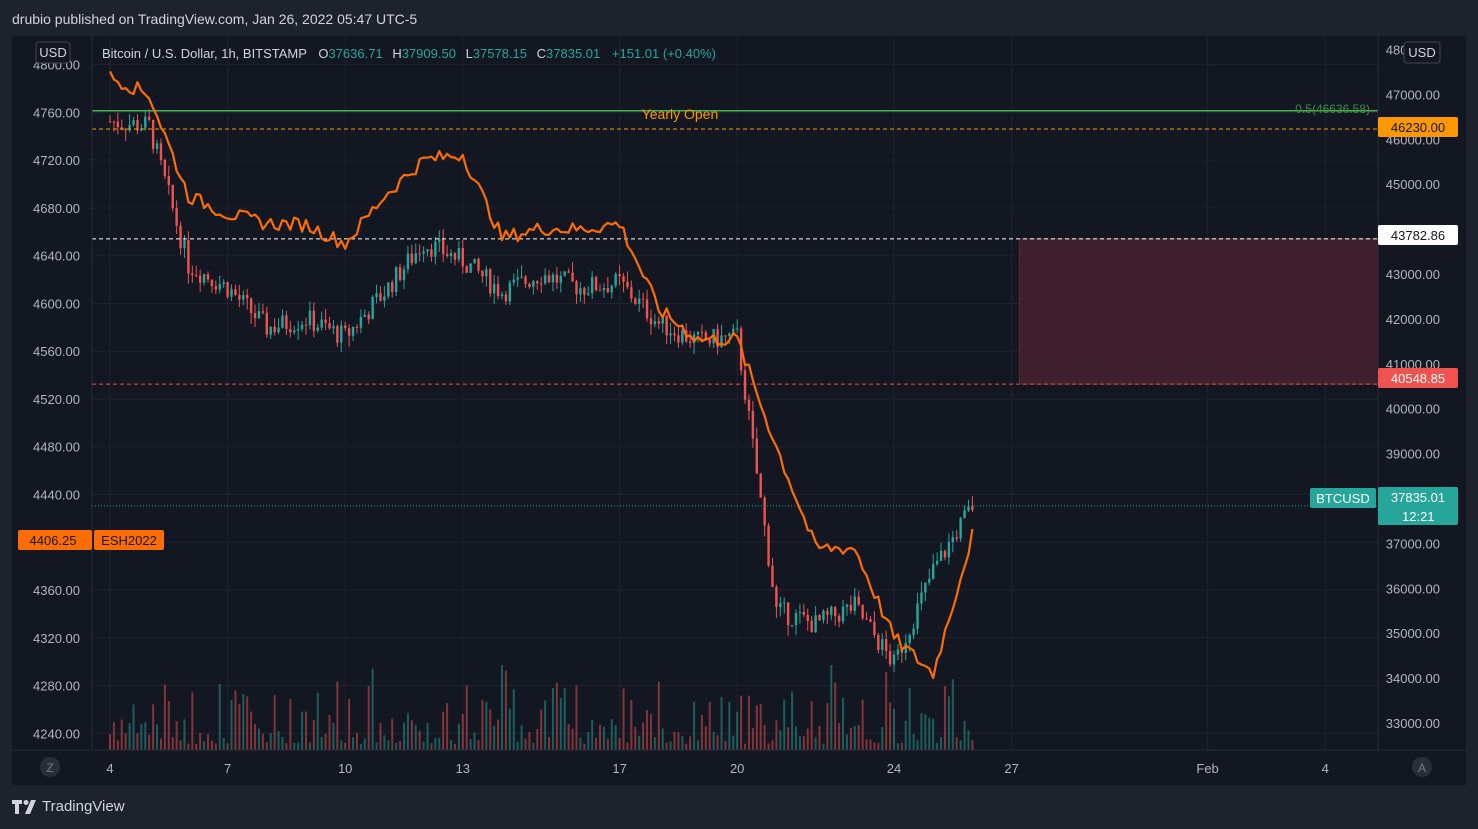 This screenshot has height=829, width=1478. What do you see at coordinates (227, 768) in the screenshot?
I see `x-tick-label: 7` at bounding box center [227, 768].